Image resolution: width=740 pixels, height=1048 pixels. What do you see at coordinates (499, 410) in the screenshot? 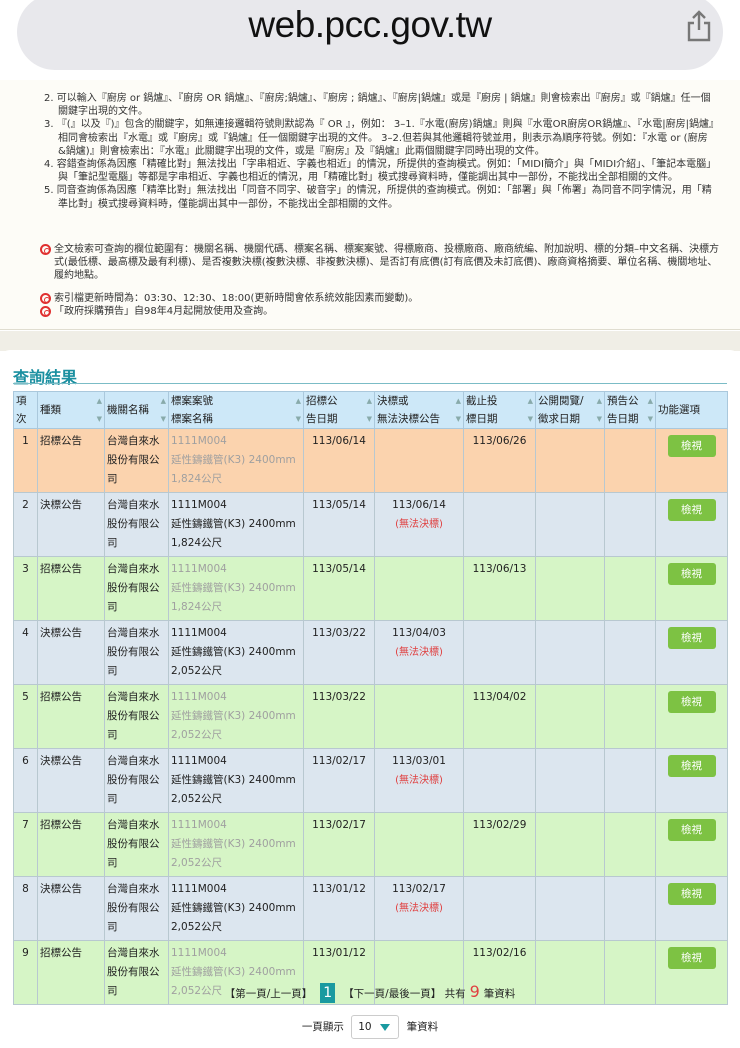
I see `column-header: 截止投 標日期 ▲ ▼` at bounding box center [499, 410].